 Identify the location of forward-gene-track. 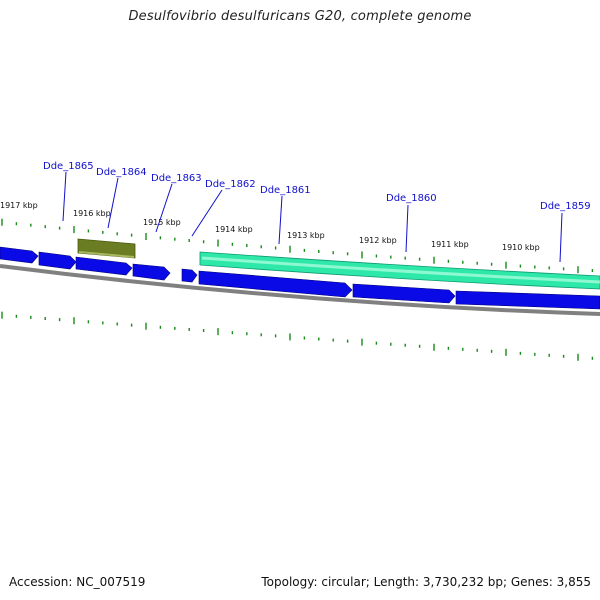
(300, 278).